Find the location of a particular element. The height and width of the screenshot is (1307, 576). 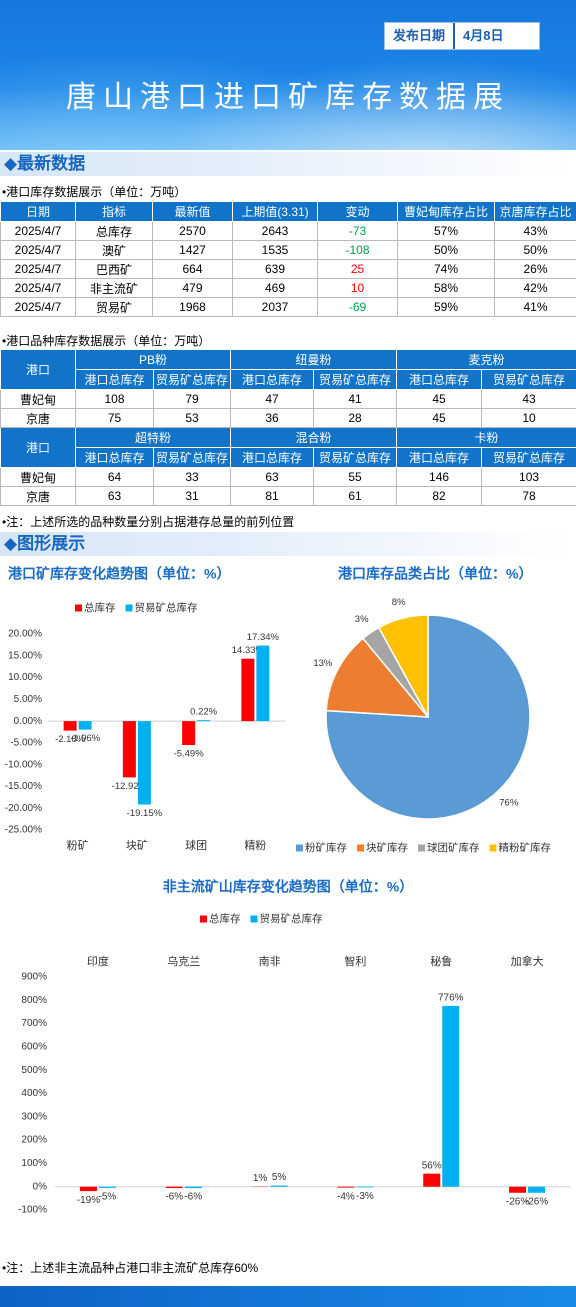

cell: -73 is located at coordinates (357, 231).